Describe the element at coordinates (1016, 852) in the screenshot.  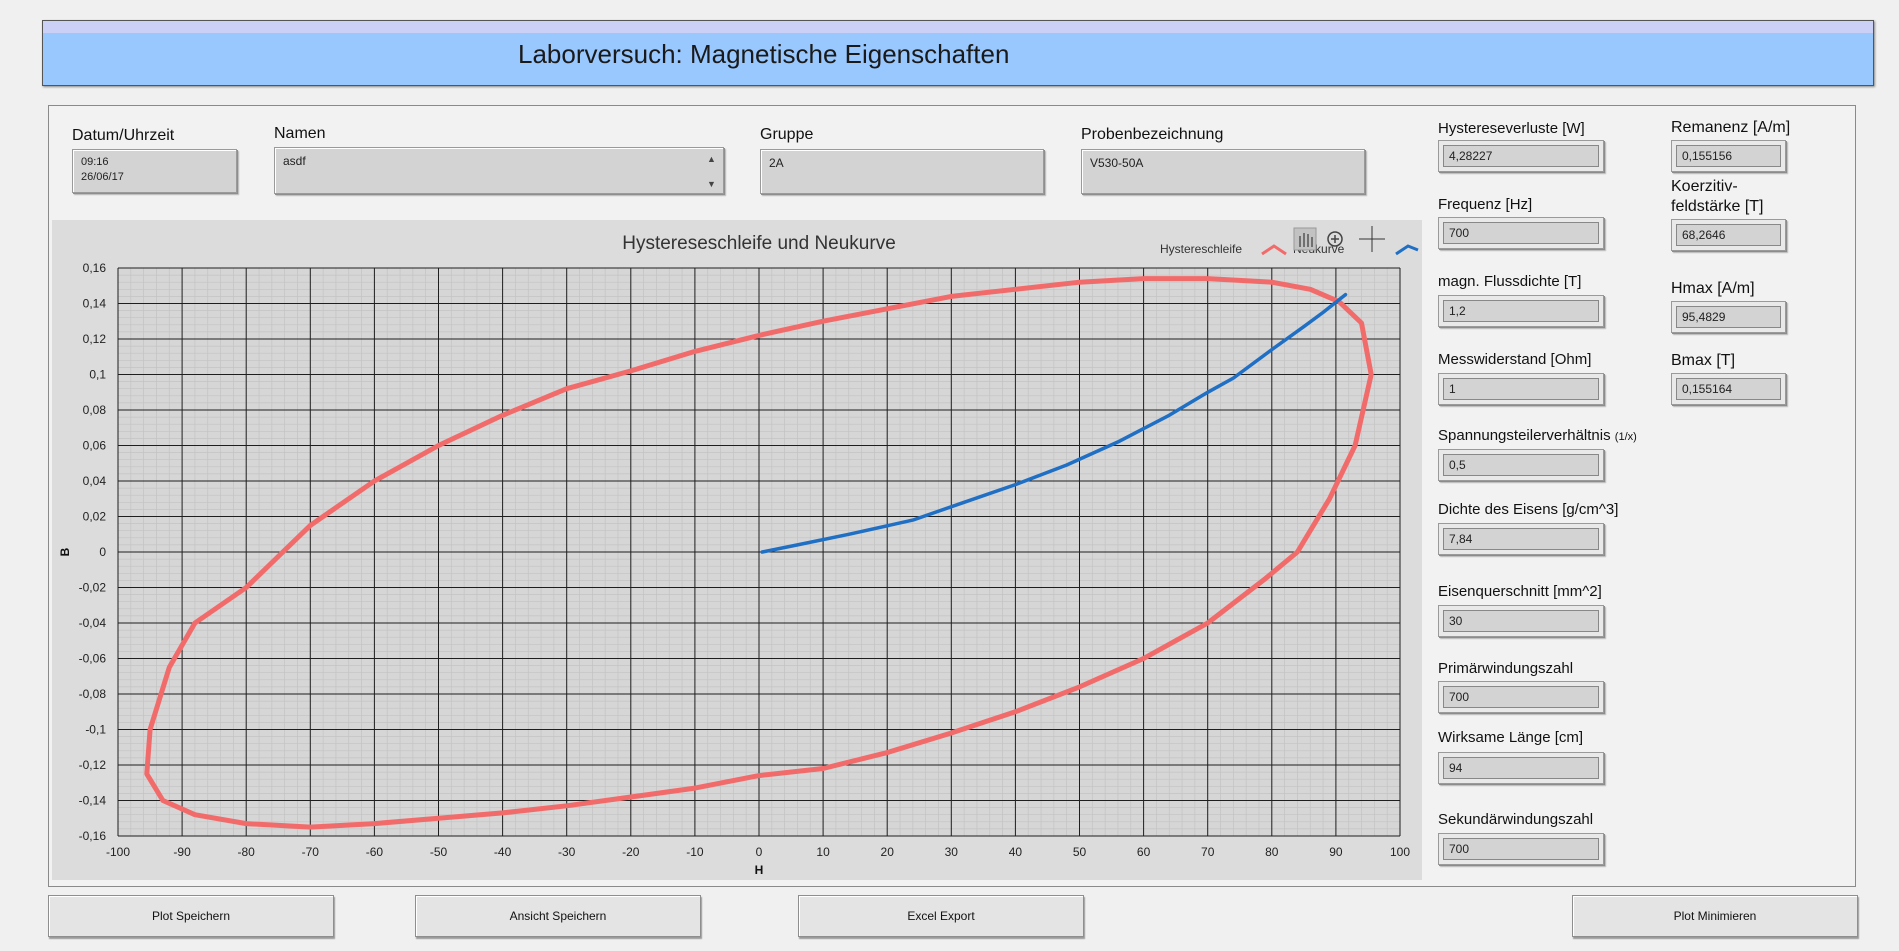
I see `x-tick-label: 40` at that location.